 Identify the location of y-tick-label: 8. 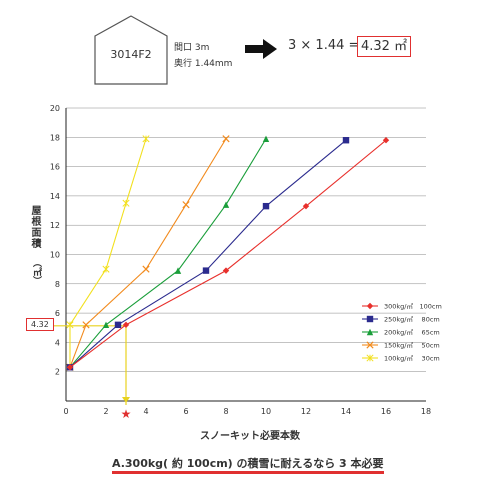
(57, 284).